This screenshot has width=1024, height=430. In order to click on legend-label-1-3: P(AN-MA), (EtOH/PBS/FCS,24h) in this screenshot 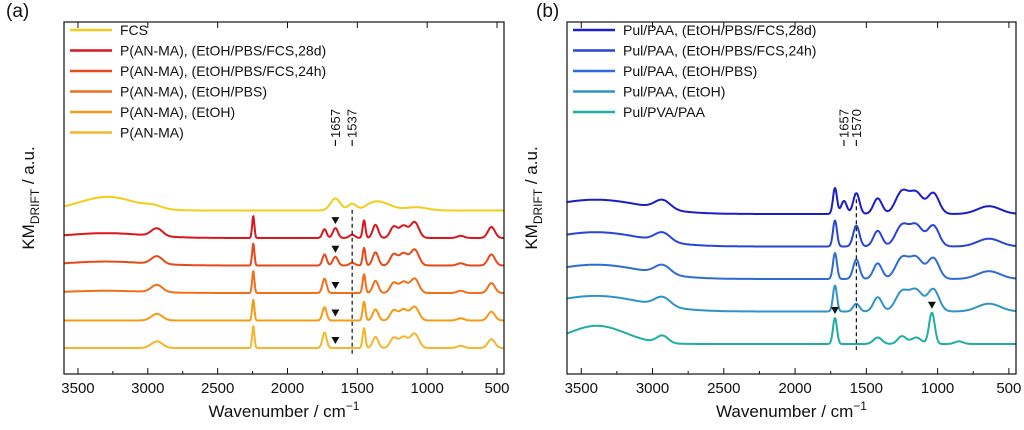, I will do `click(223, 71)`.